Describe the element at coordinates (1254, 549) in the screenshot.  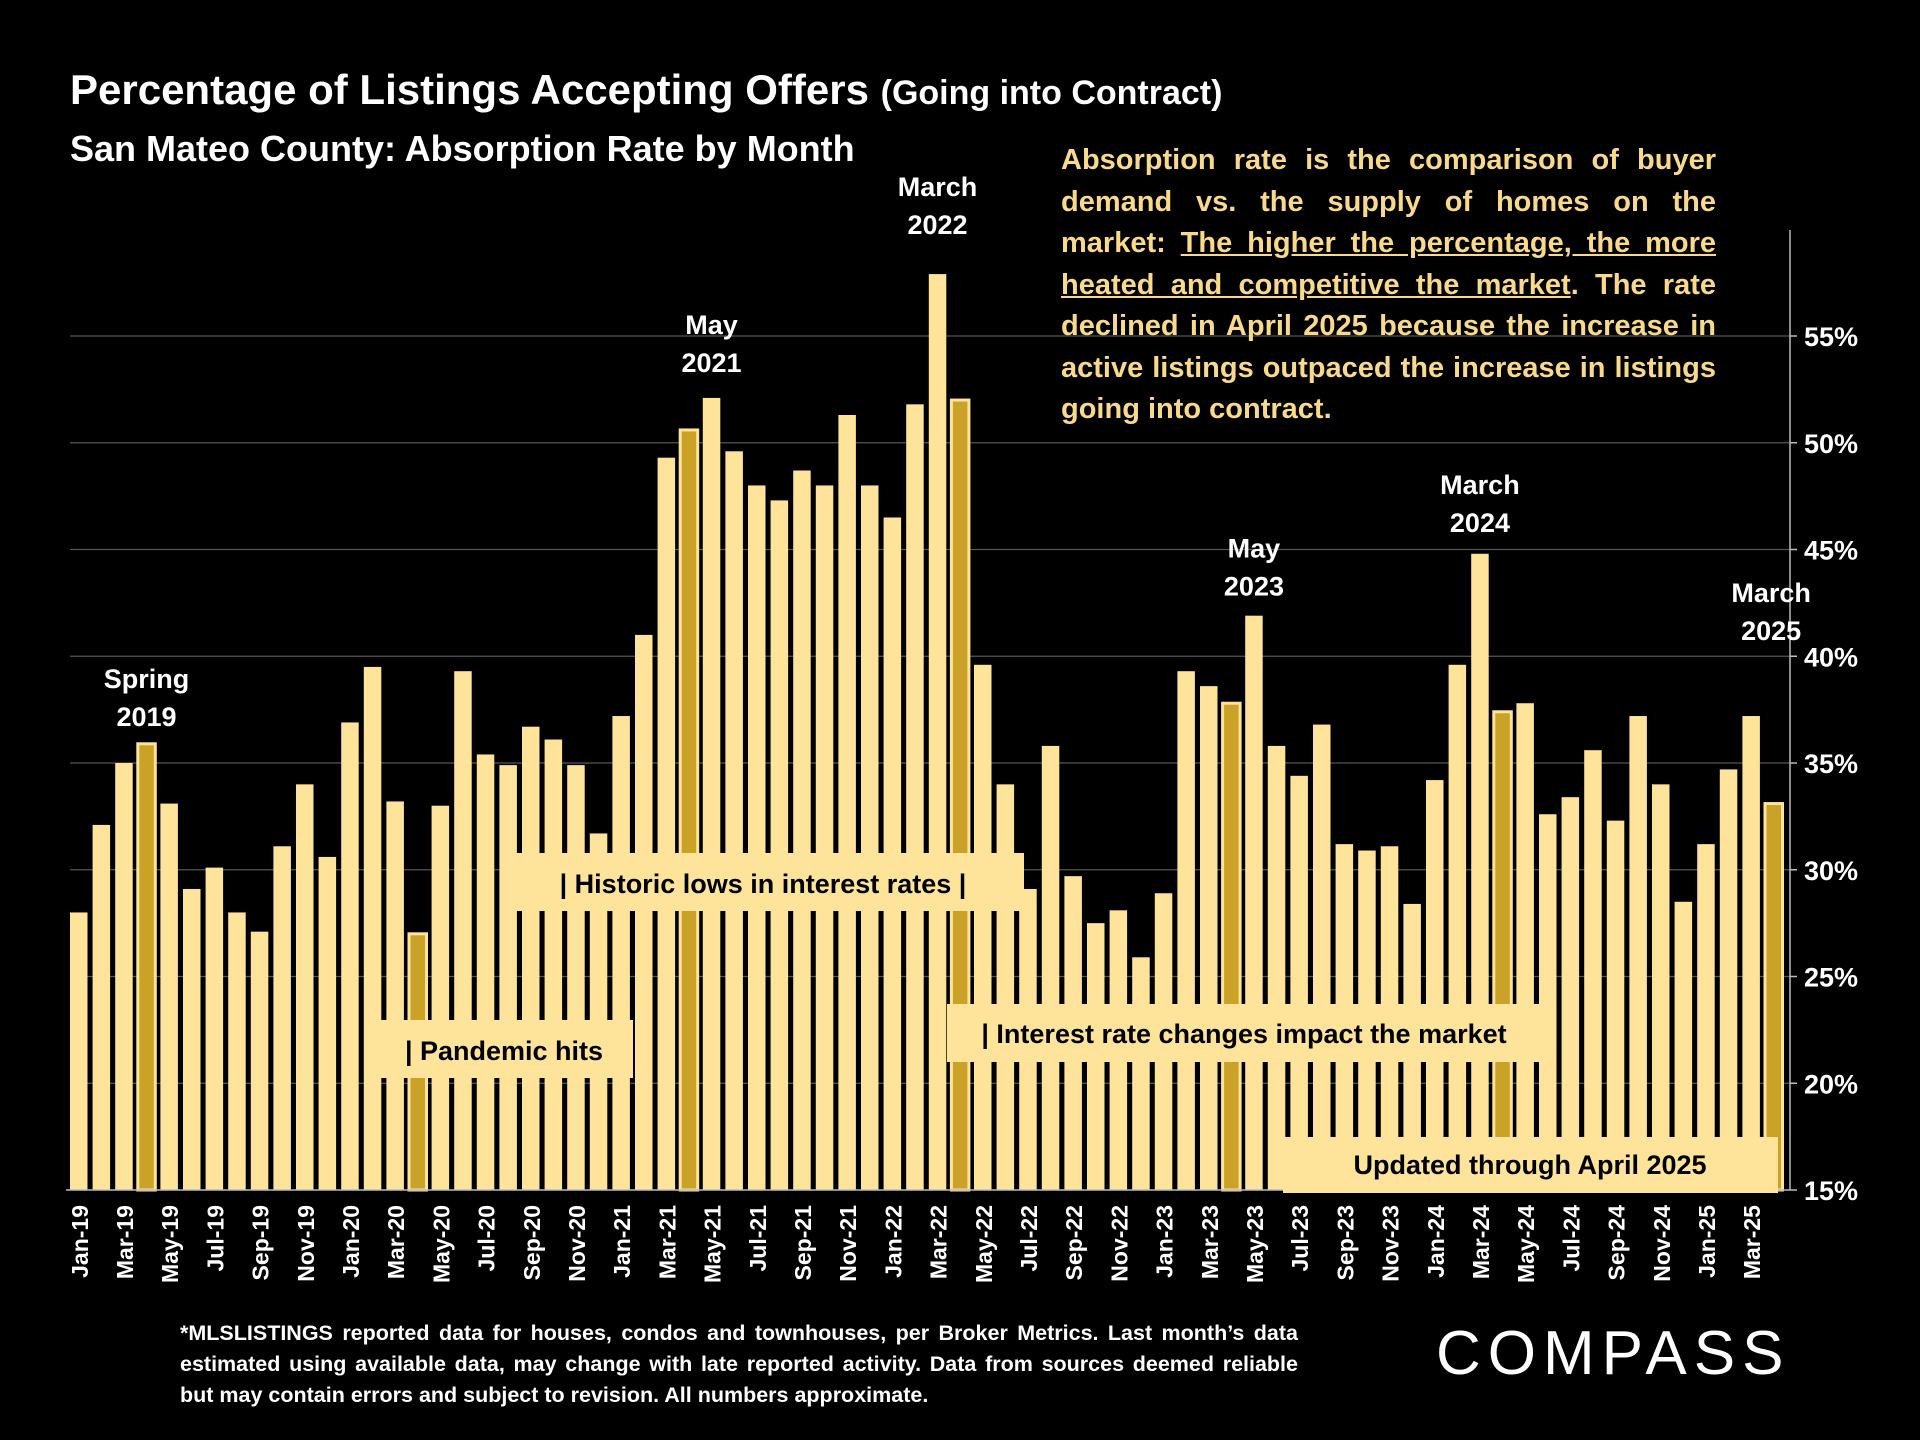
I see `peak-annotation-line1: May` at that location.